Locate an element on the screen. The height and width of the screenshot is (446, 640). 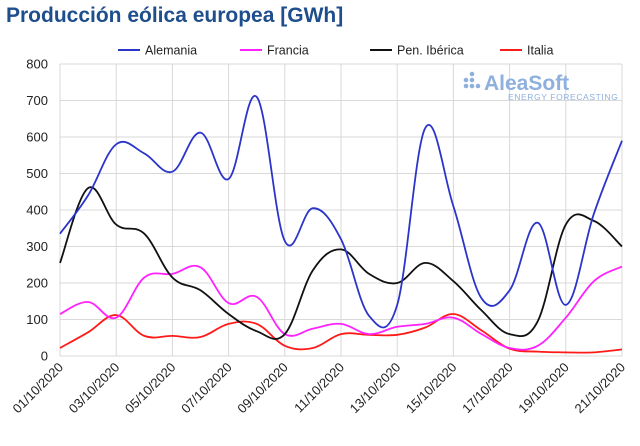
legend-label-italia: Italia is located at coordinates (540, 51).